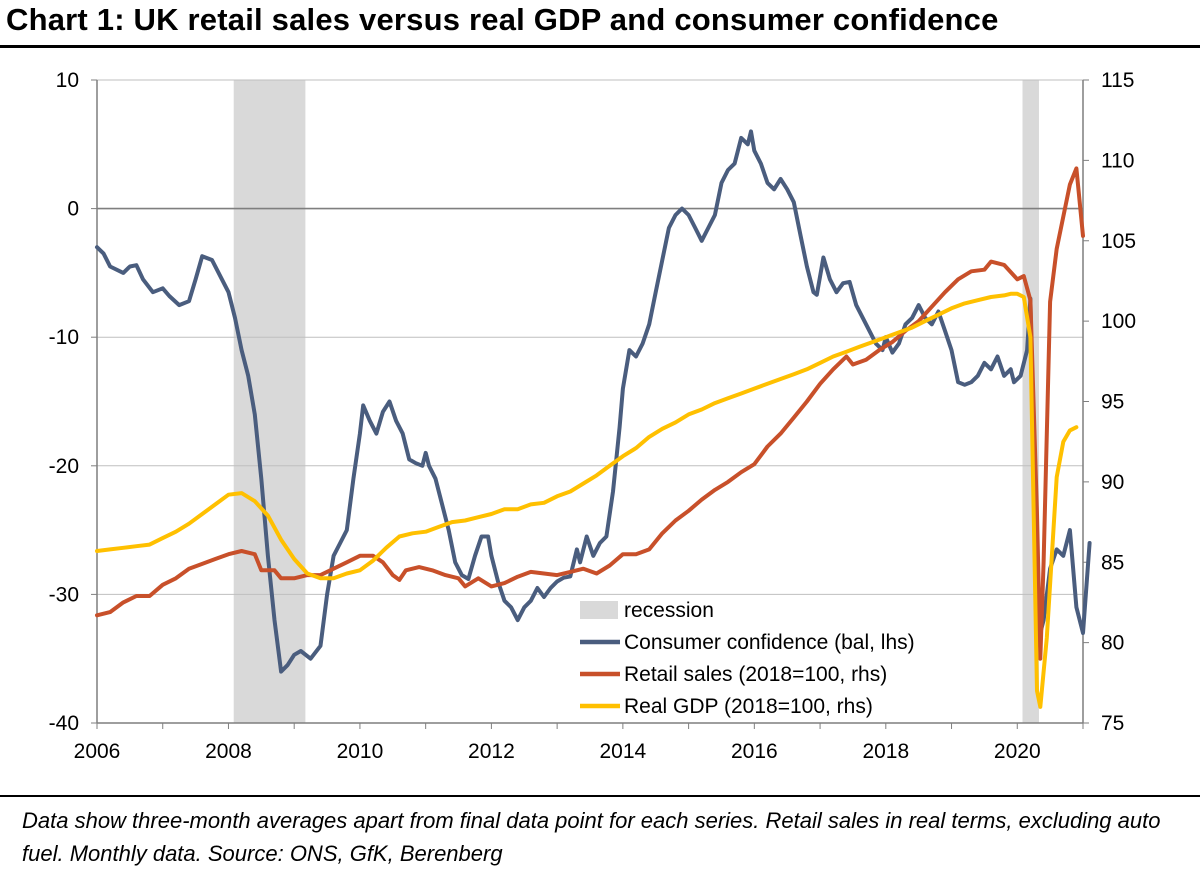 Image resolution: width=1200 pixels, height=871 pixels. Describe the element at coordinates (97, 751) in the screenshot. I see `x-tick-label: 2006` at that location.